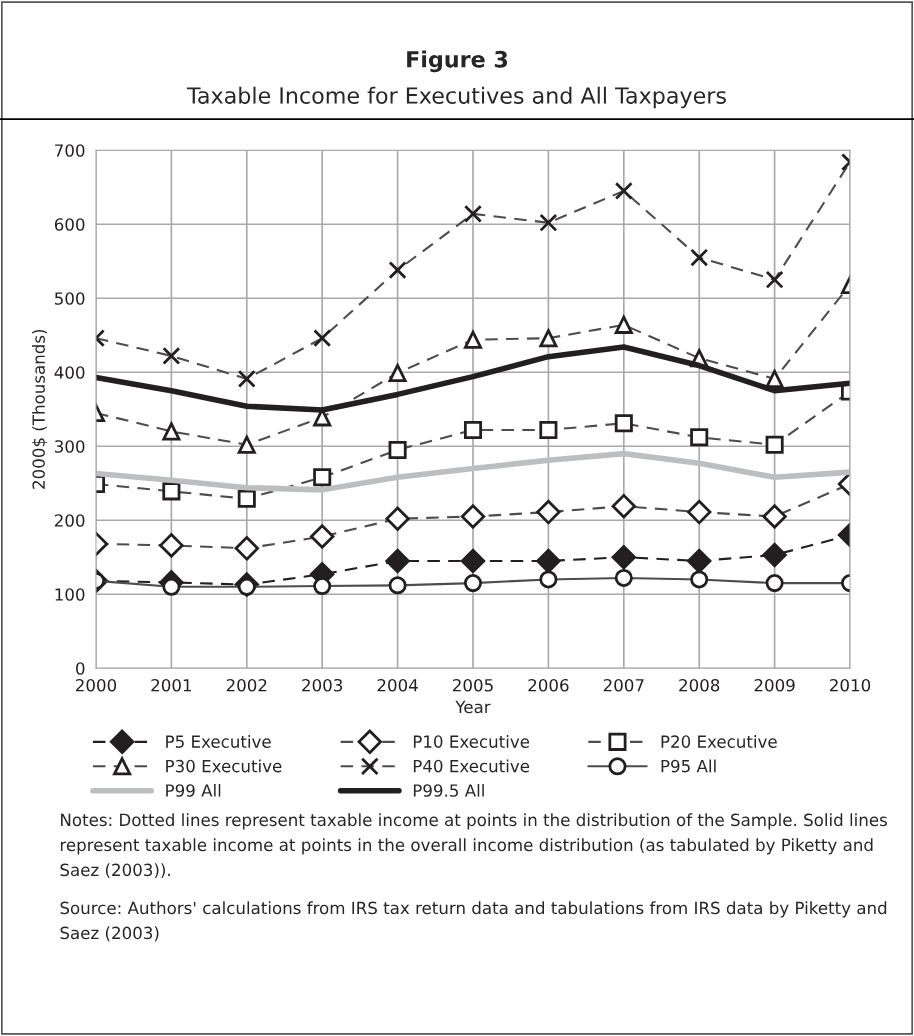  I want to click on legend-label: P10 Executive, so click(471, 741).